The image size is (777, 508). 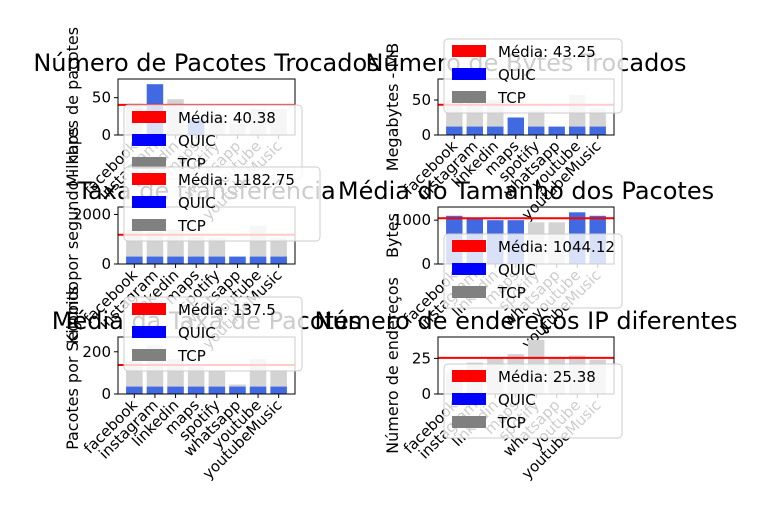 I want to click on y-axis-label: Milhares de pacotes, so click(x=72, y=107).